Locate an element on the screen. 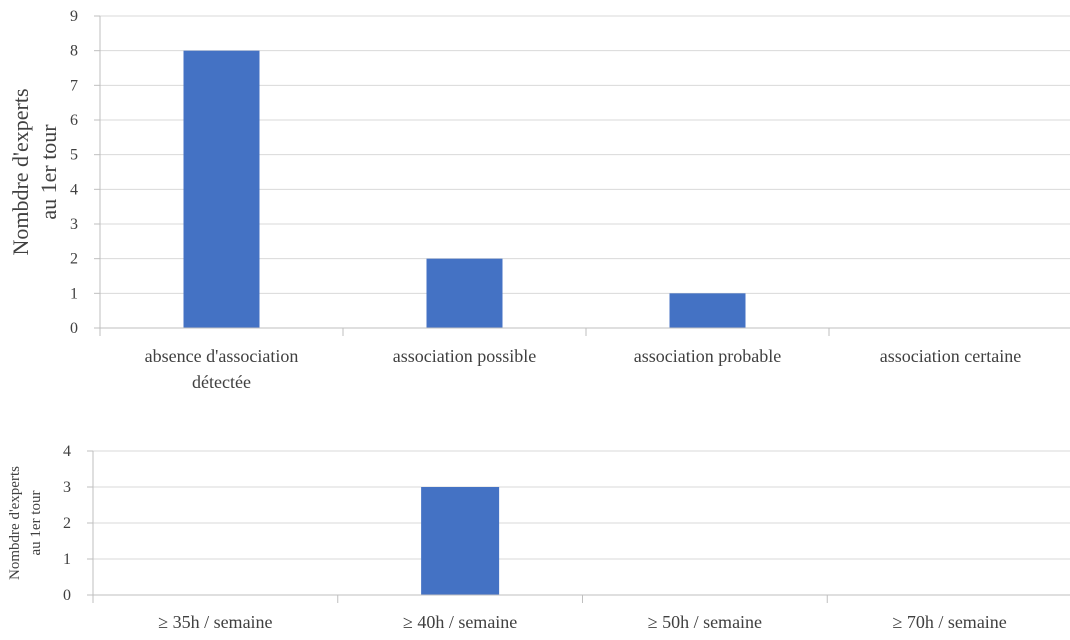  y-tick-label: 8 is located at coordinates (74, 51).